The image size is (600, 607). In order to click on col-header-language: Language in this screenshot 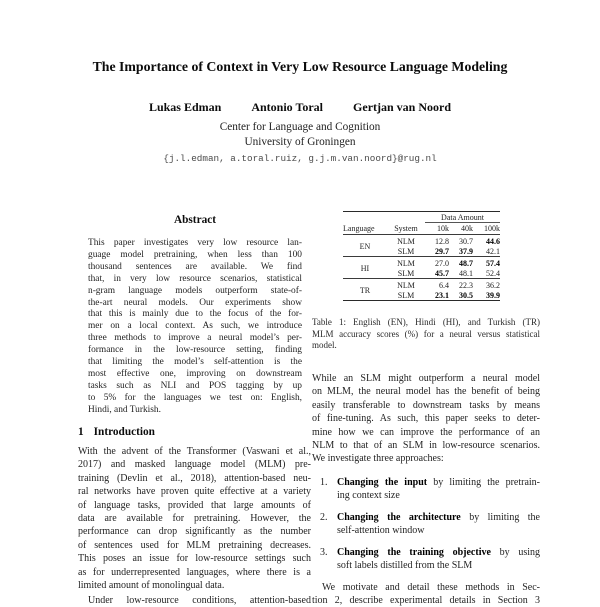, I will do `click(359, 228)`.